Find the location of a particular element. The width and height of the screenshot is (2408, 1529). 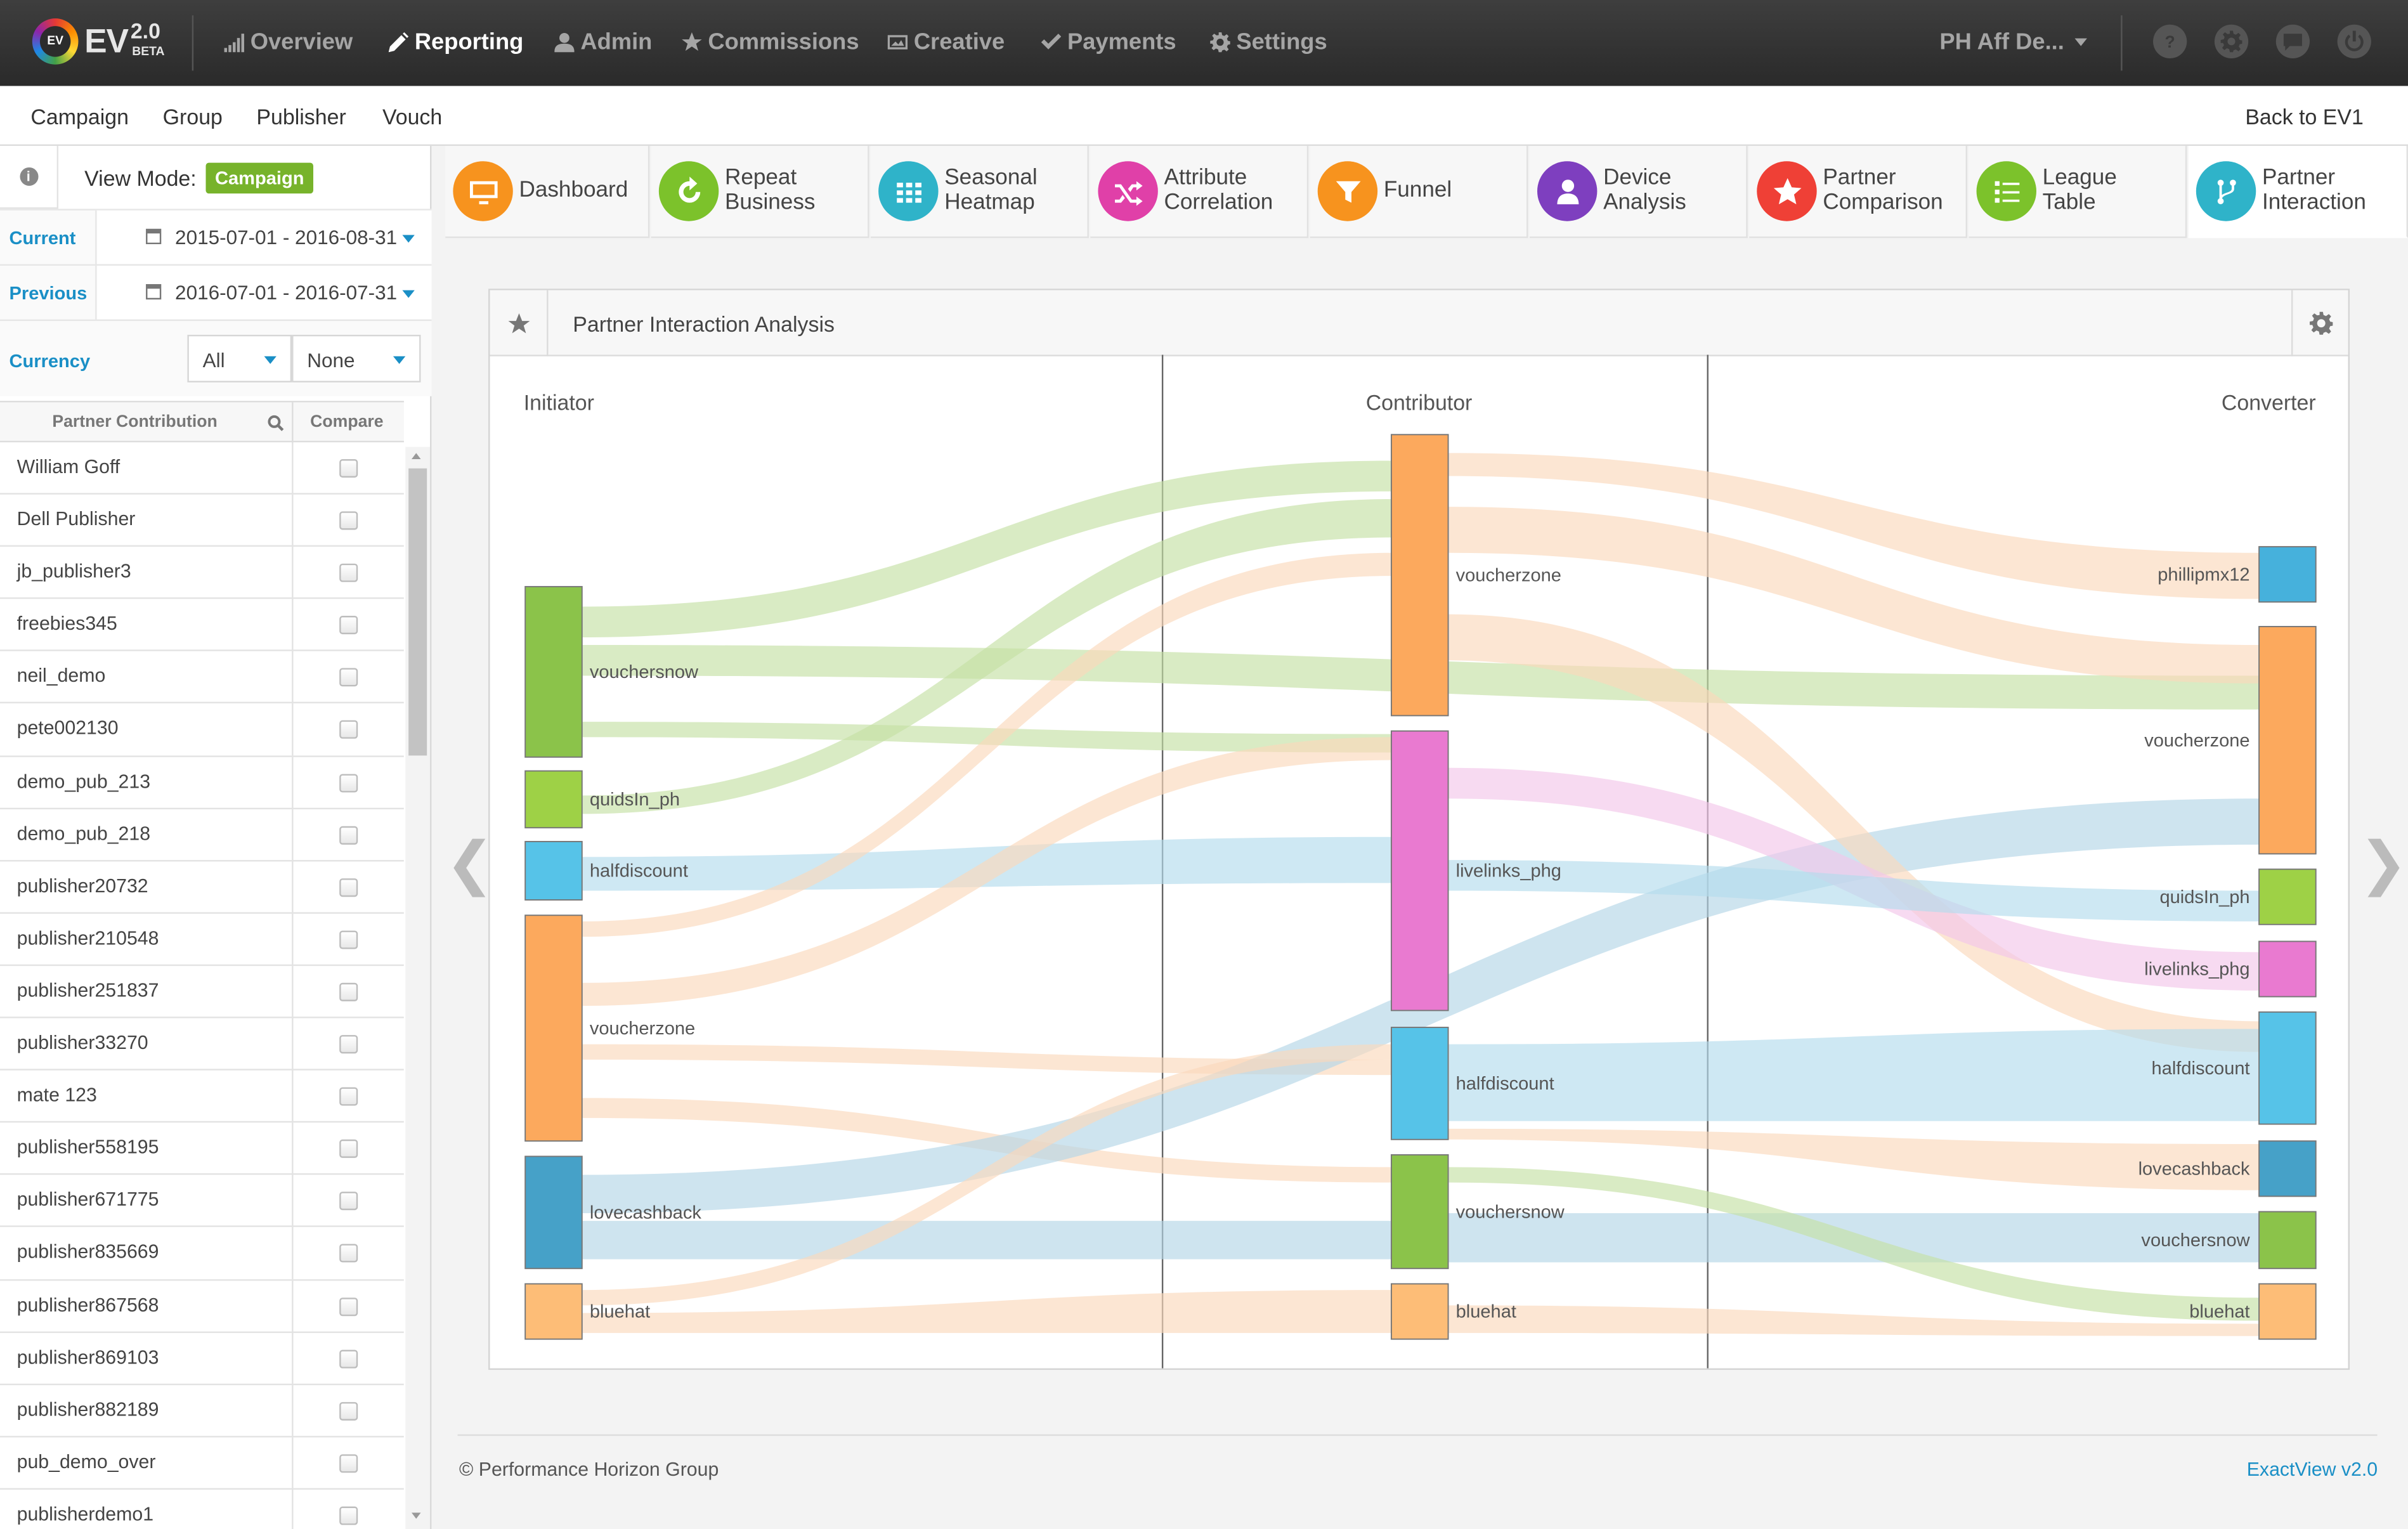

previous-date-picker: 2016-07-01 - 2016-07-31 is located at coordinates (264, 293).